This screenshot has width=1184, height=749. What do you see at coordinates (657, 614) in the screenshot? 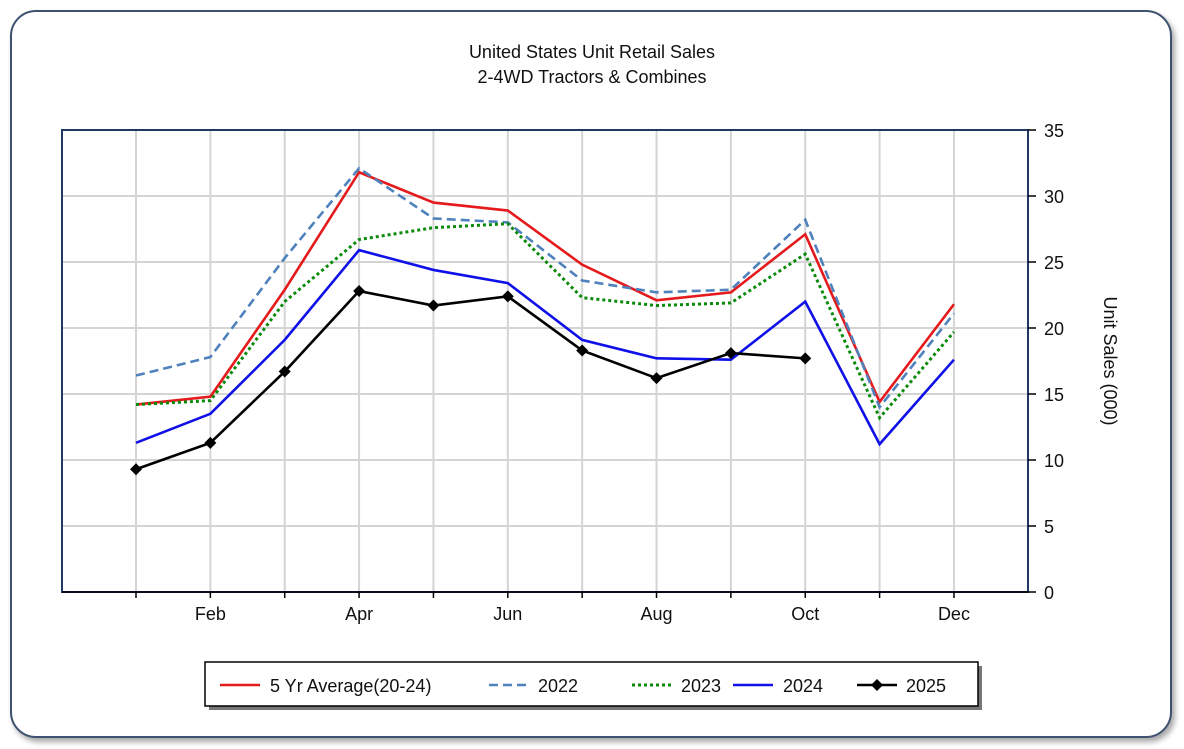
I see `x-tick-label: Aug` at bounding box center [657, 614].